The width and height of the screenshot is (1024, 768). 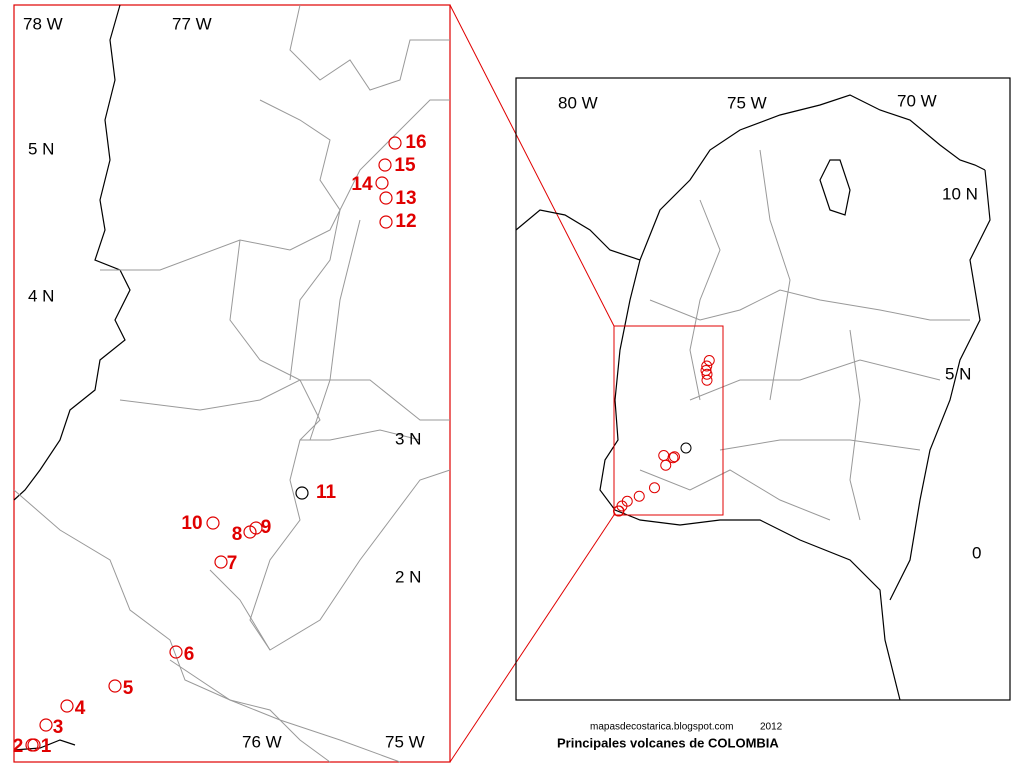 I want to click on volcano-label: 11, so click(x=326, y=492).